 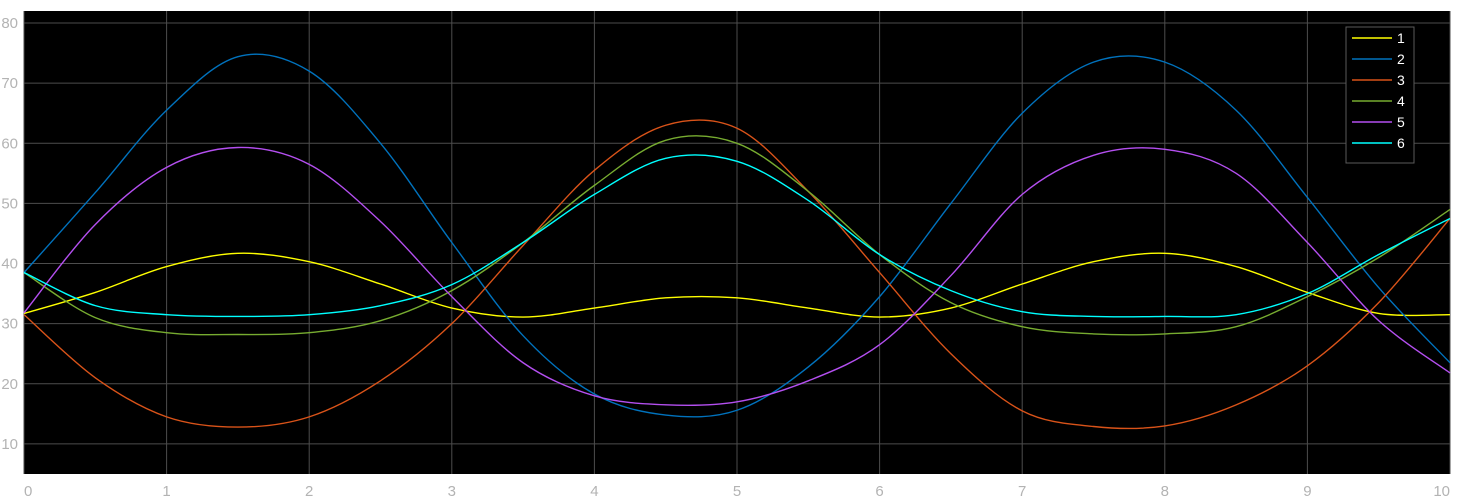 What do you see at coordinates (594, 491) in the screenshot?
I see `x-tick-label: 4` at bounding box center [594, 491].